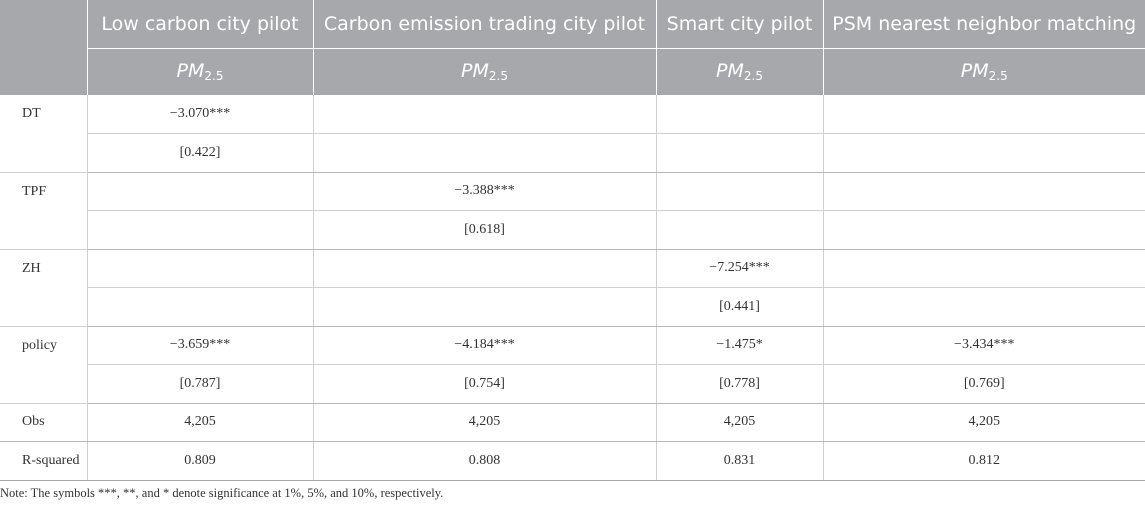  What do you see at coordinates (44, 422) in the screenshot?
I see `row-label-obs: Obs` at bounding box center [44, 422].